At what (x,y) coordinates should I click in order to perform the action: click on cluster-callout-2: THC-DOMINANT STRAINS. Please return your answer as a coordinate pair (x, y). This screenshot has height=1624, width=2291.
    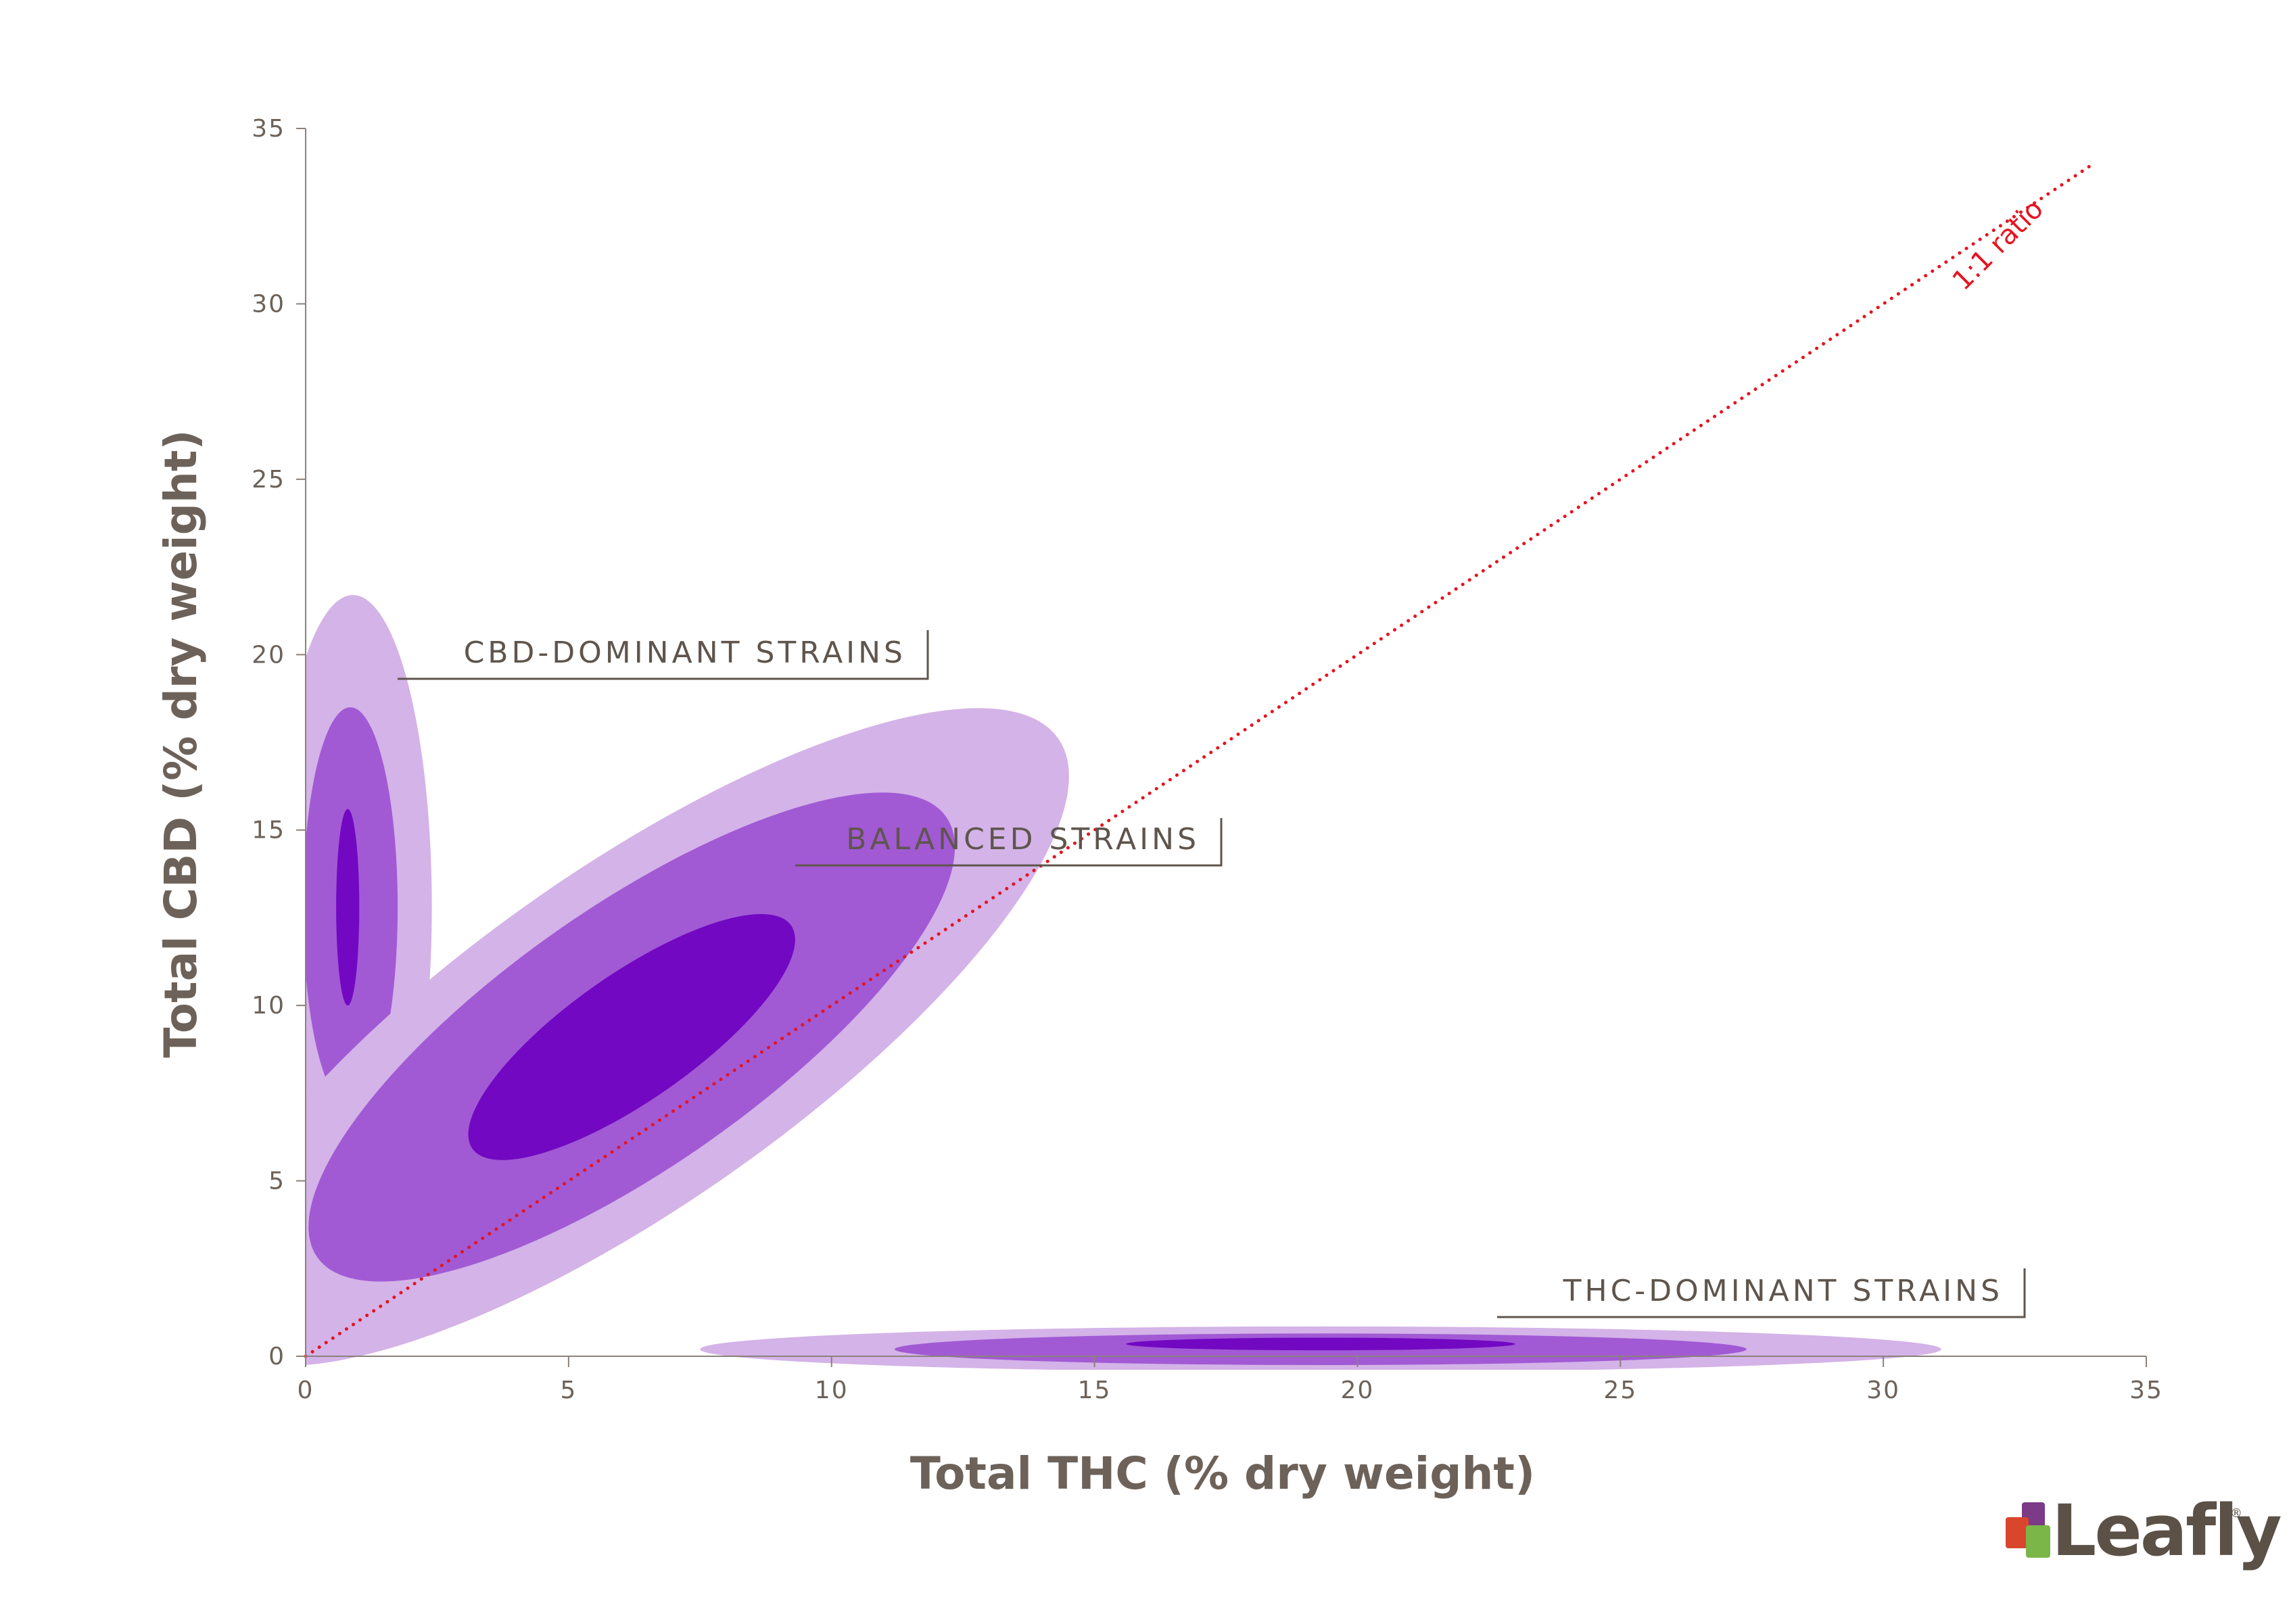
    Looking at the image, I should click on (1761, 1293).